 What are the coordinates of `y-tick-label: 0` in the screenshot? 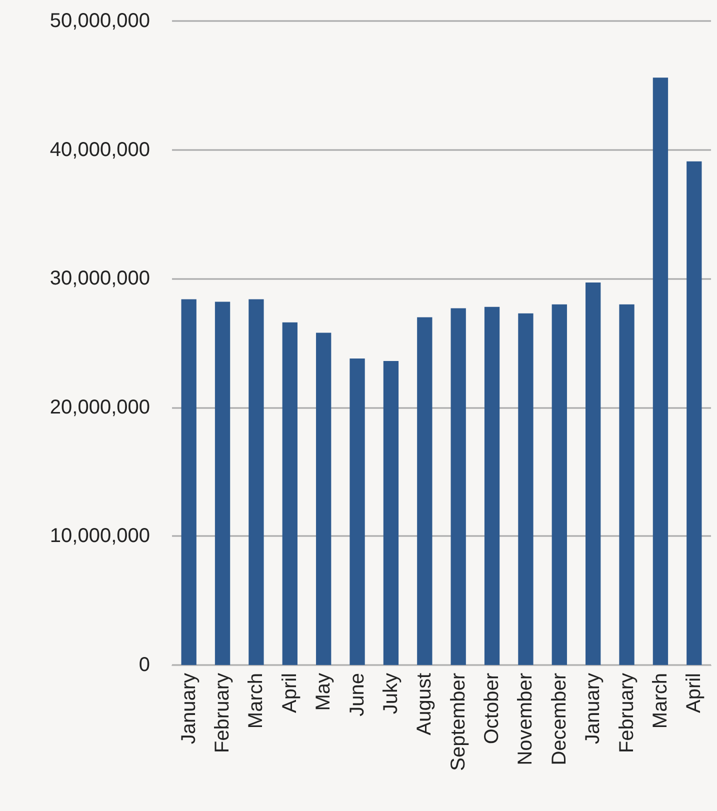 It's located at (144, 665).